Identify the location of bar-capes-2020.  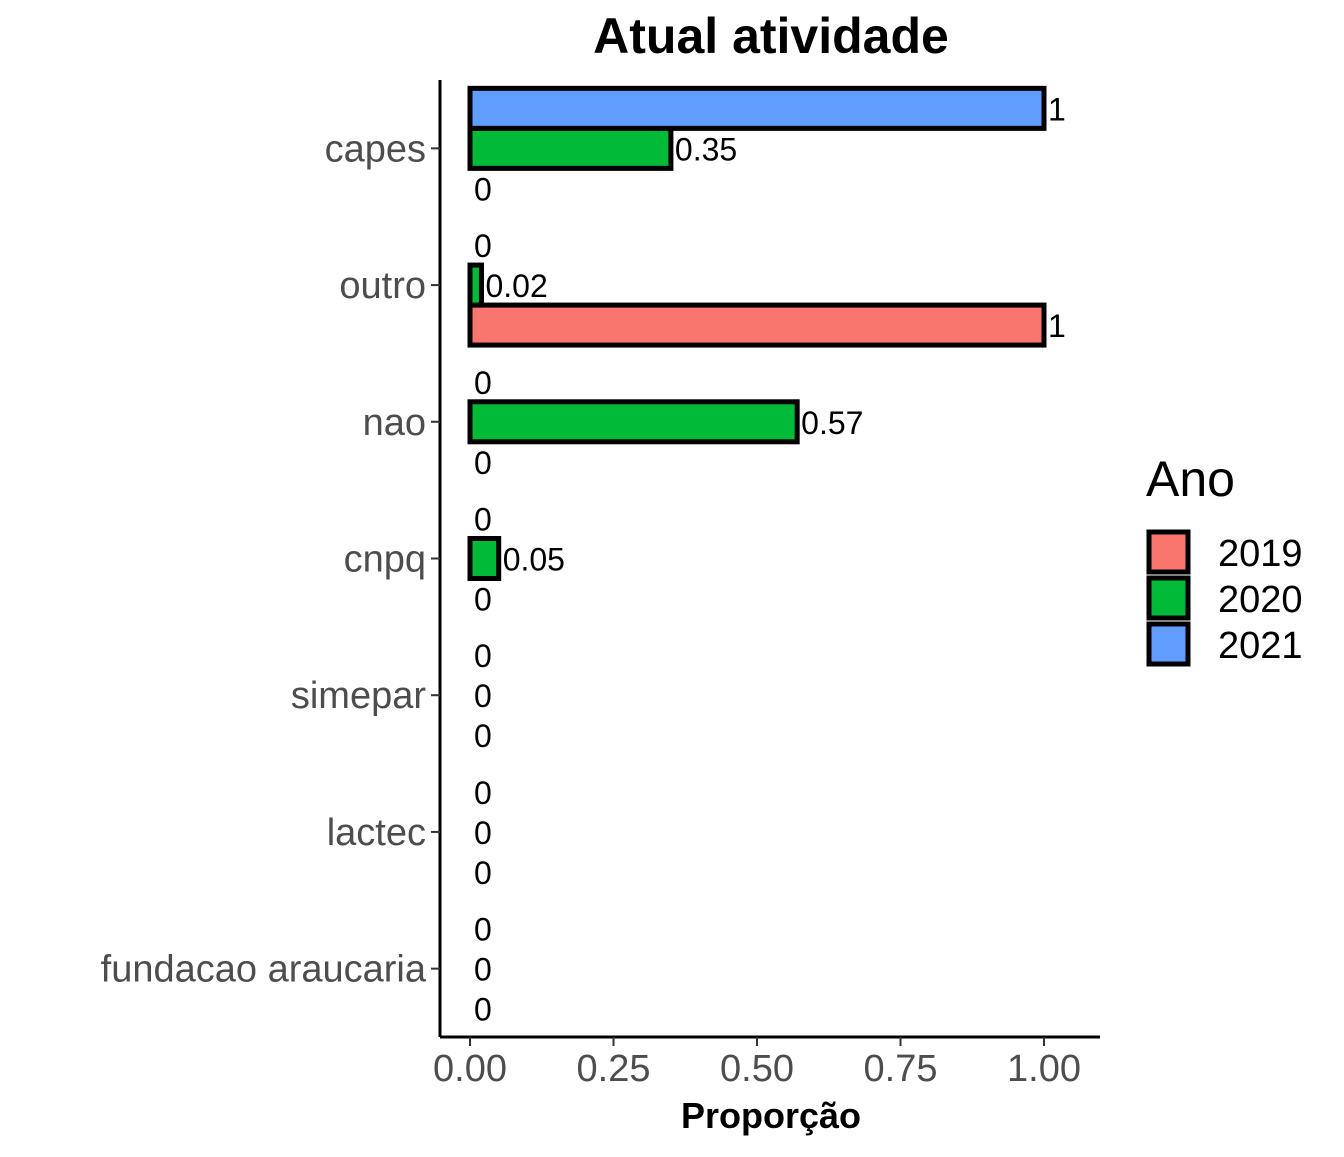
(570, 148).